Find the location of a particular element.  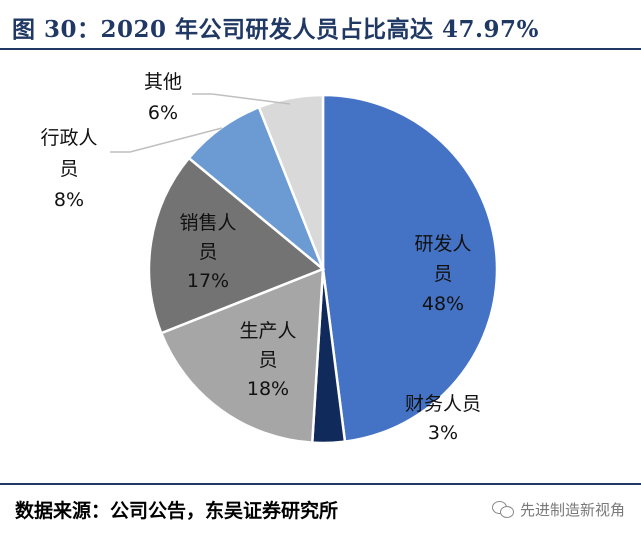

slice-label-3-line-0: 销售人 is located at coordinates (207, 223).